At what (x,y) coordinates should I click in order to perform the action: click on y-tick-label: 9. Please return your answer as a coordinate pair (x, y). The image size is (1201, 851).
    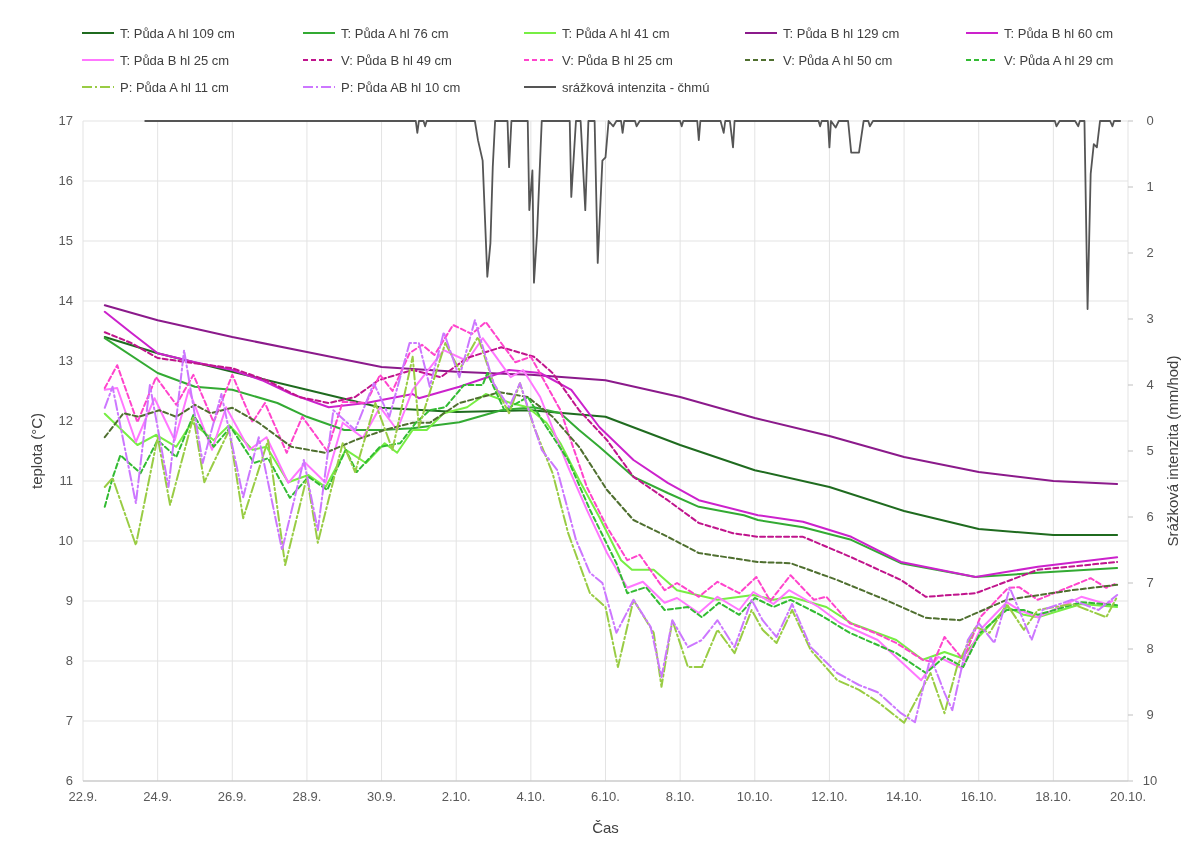
    Looking at the image, I should click on (69, 600).